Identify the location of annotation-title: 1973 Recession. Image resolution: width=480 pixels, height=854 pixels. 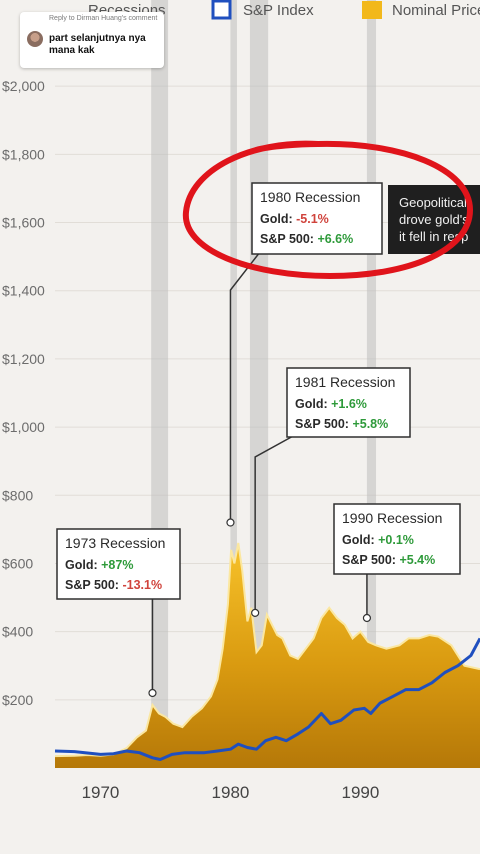
(115, 543).